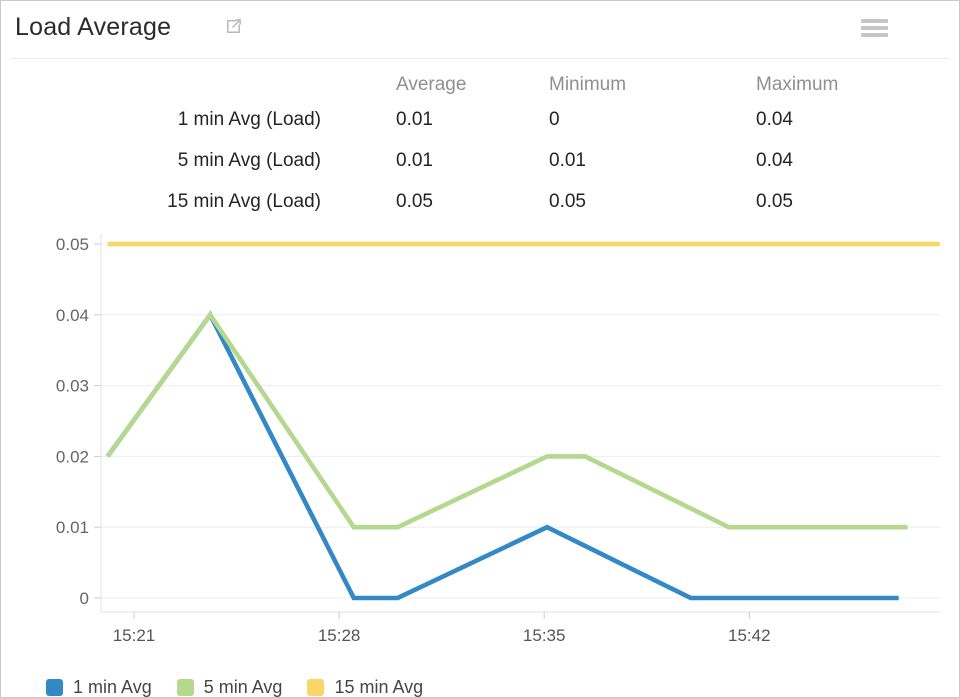  Describe the element at coordinates (72, 456) in the screenshot. I see `y-tick-label: 0.02` at that location.